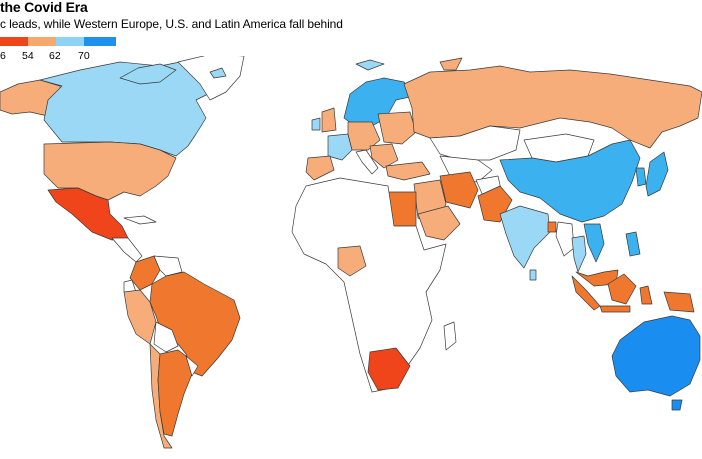  Describe the element at coordinates (110, 171) in the screenshot. I see `region-usa` at that location.